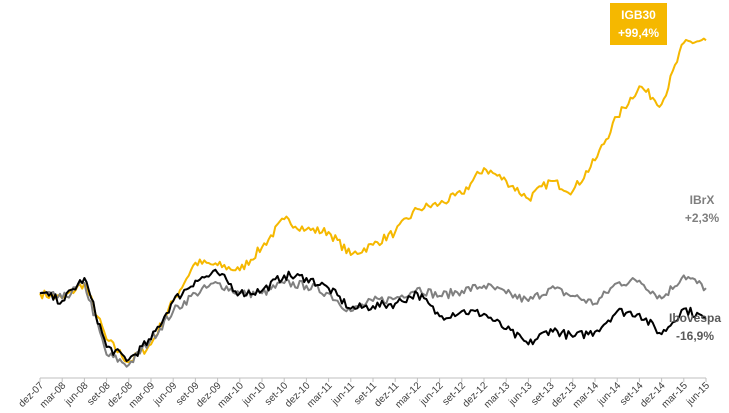  Describe the element at coordinates (142, 395) in the screenshot. I see `x-tick-label: mar-09` at that location.